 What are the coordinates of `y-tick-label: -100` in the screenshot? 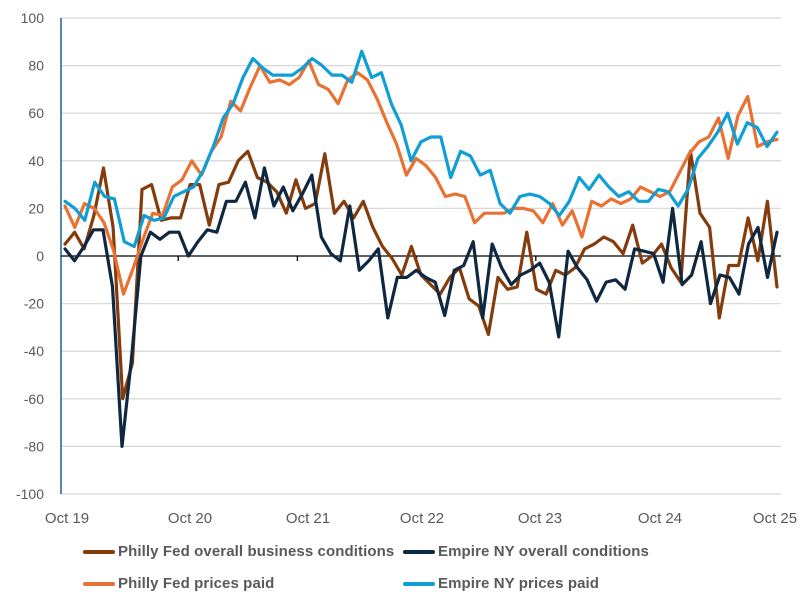 It's located at (30, 494).